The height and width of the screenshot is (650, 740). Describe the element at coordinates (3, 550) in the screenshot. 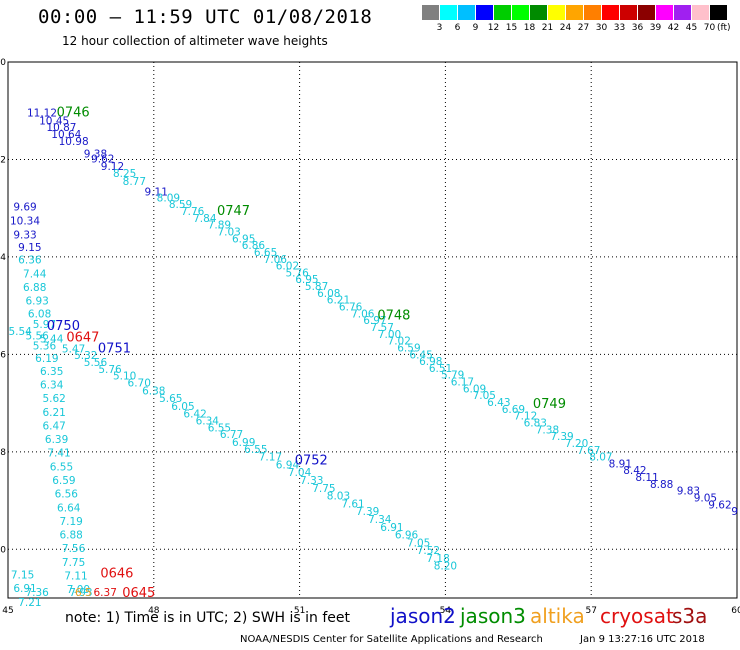

I see `lat-tick-label: -60` at that location.